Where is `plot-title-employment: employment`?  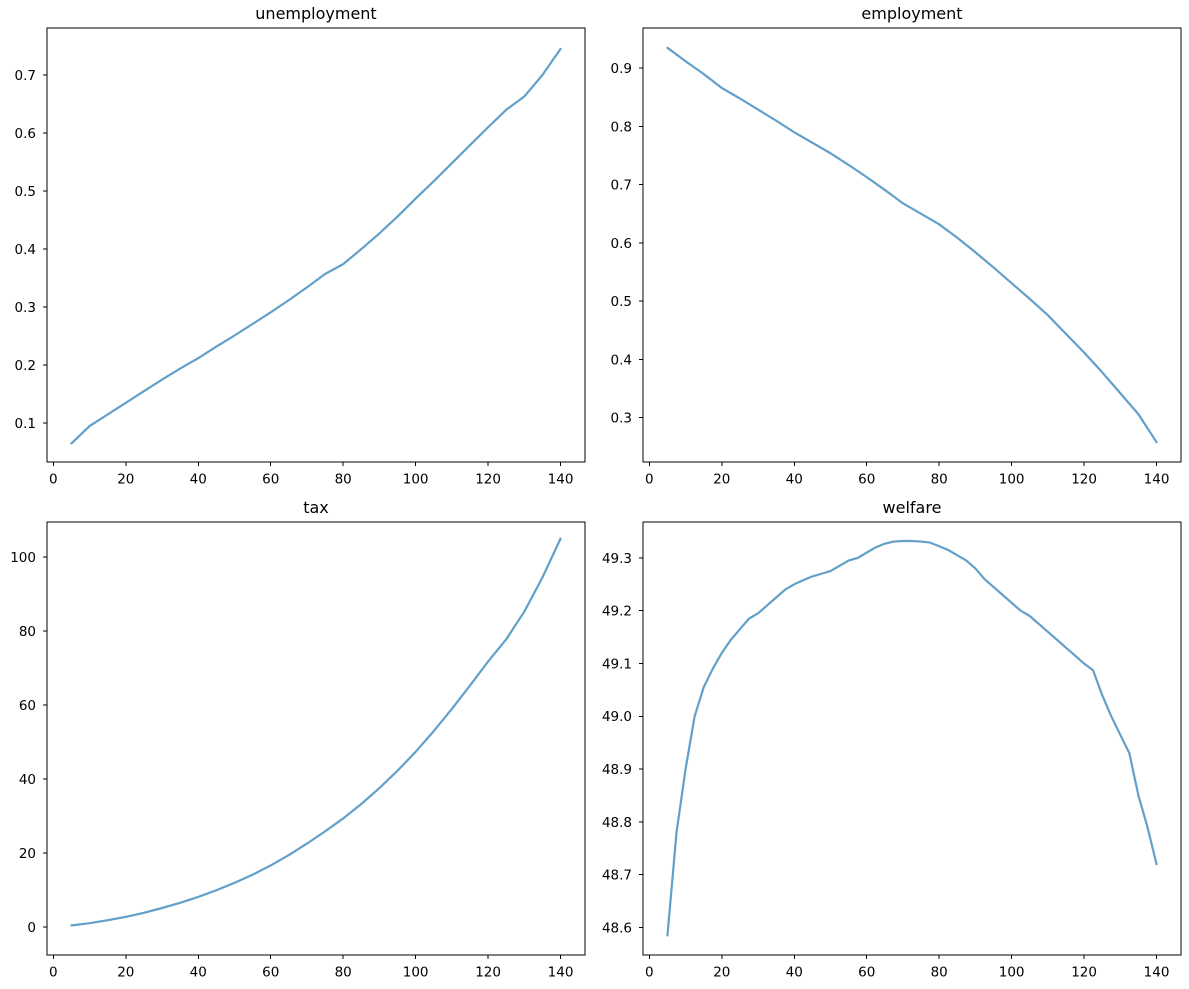
plot-title-employment: employment is located at coordinates (912, 13).